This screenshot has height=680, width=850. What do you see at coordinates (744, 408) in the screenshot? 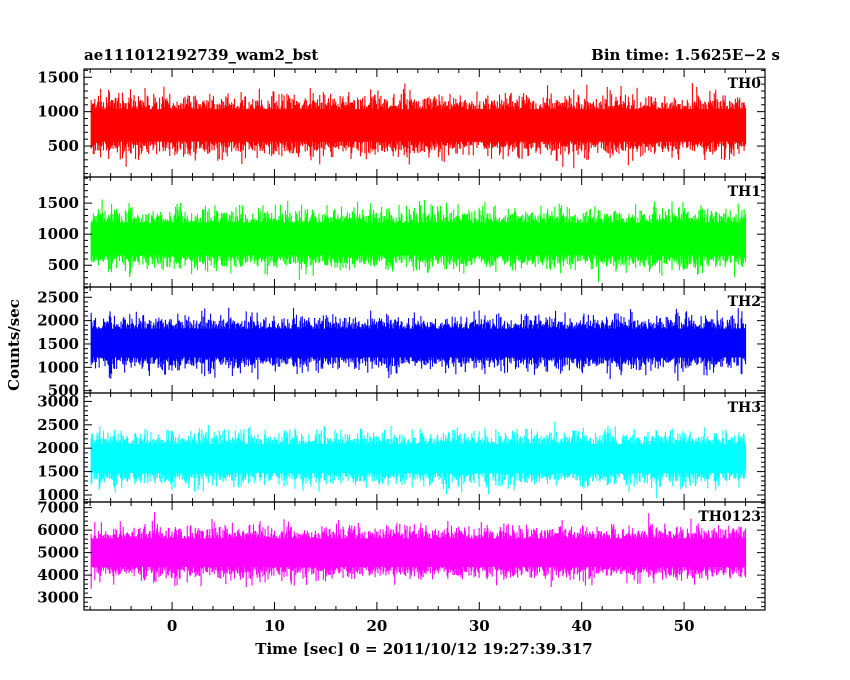
I see `panel-label-th3: TH3` at bounding box center [744, 408].